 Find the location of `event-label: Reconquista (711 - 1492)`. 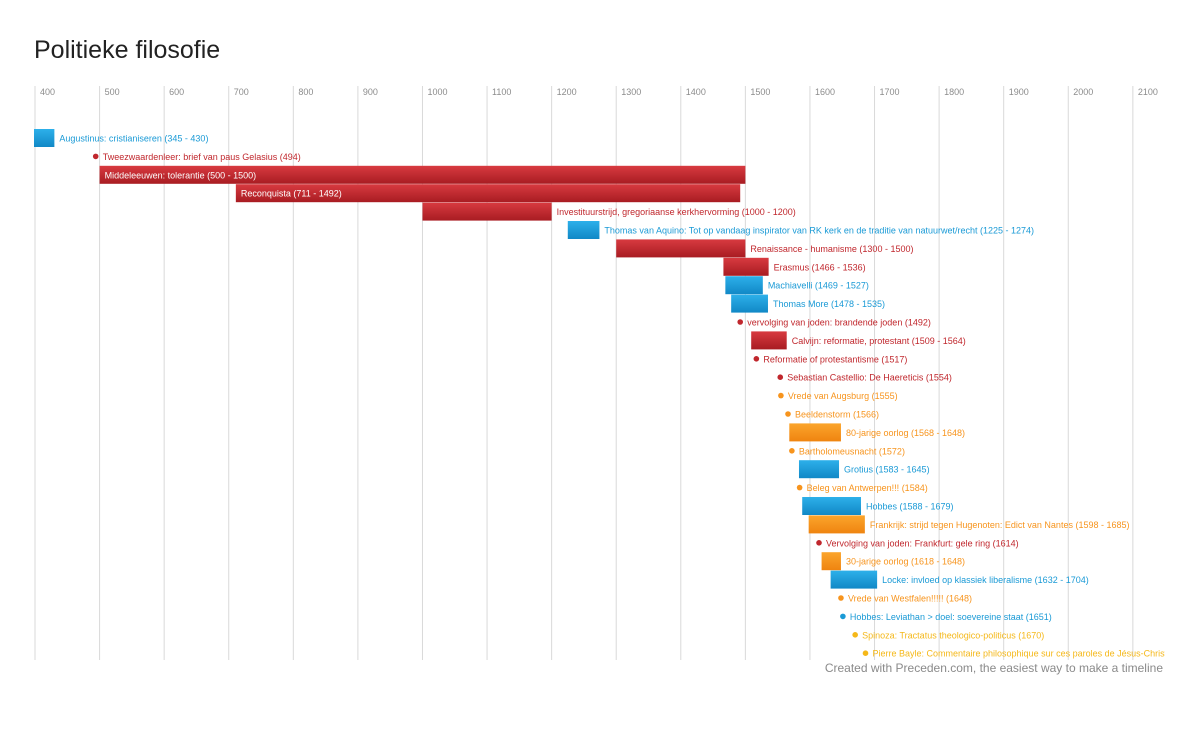

event-label: Reconquista (711 - 1492) is located at coordinates (291, 194).